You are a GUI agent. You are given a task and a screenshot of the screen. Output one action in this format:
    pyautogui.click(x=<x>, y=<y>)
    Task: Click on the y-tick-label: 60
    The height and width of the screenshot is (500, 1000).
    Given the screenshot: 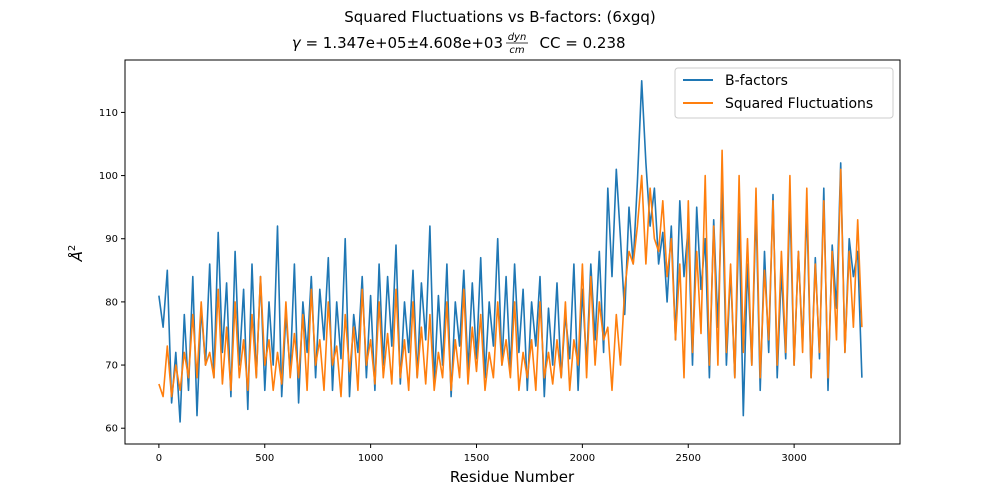 What is the action you would take?
    pyautogui.click(x=111, y=429)
    